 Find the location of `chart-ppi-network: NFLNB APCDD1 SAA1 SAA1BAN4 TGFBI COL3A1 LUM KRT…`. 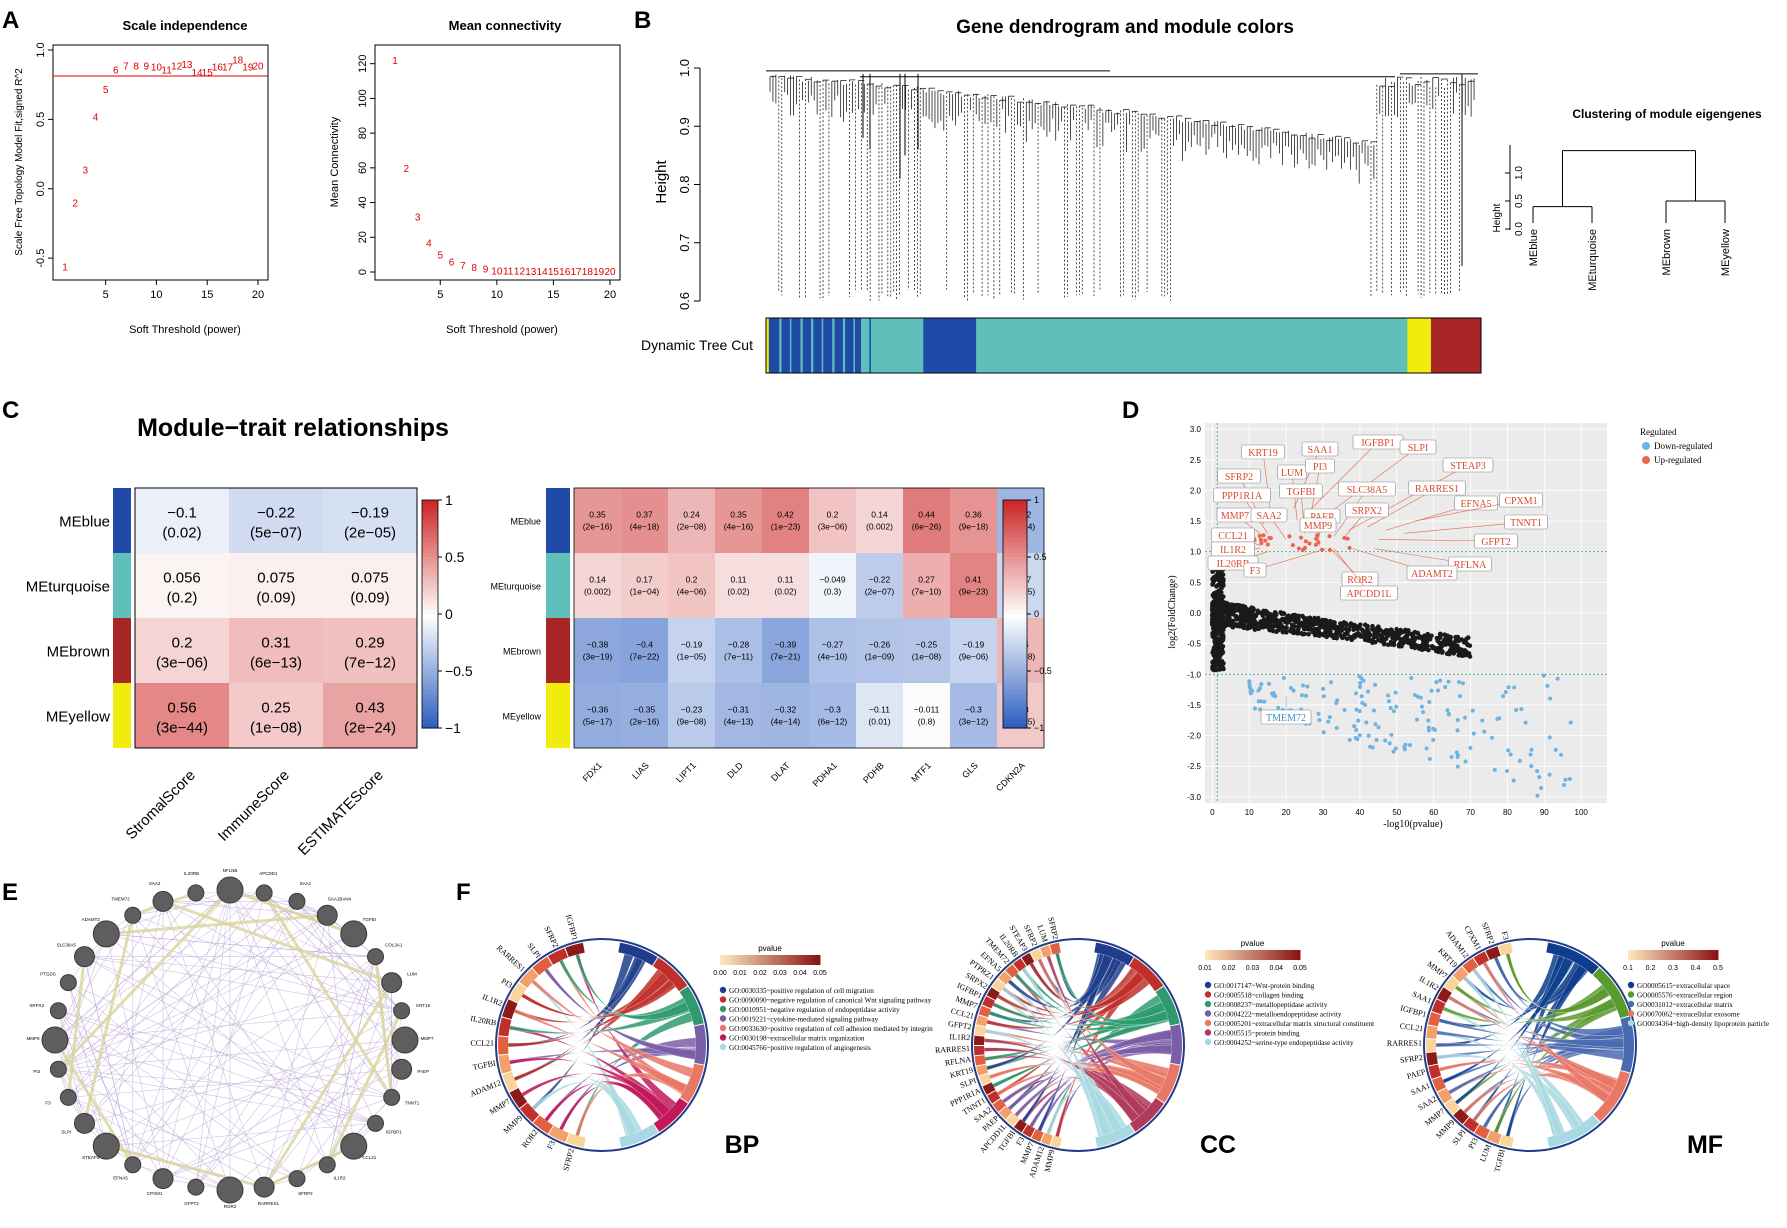

chart-ppi-network: NFLNB APCDD1 SAA1 SAA1BAN4 TGFBI COL3A1 LUM KRT… is located at coordinates (229, 1038).